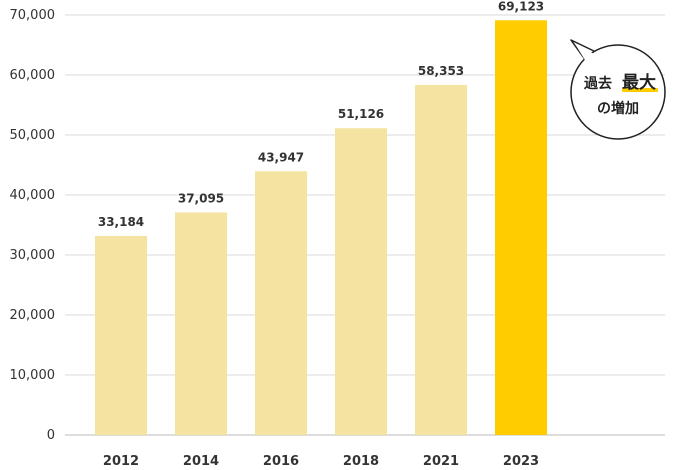 The width and height of the screenshot is (680, 470). I want to click on x-tick-label-2023: 2023, so click(521, 461).